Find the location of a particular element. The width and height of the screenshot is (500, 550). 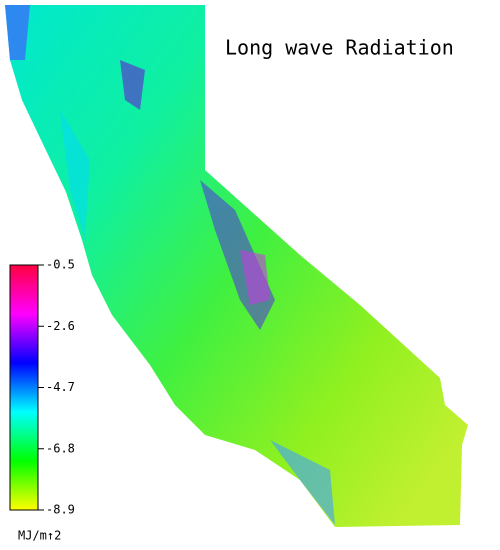

colorbar-tick-label: -6.8 is located at coordinates (60, 448).